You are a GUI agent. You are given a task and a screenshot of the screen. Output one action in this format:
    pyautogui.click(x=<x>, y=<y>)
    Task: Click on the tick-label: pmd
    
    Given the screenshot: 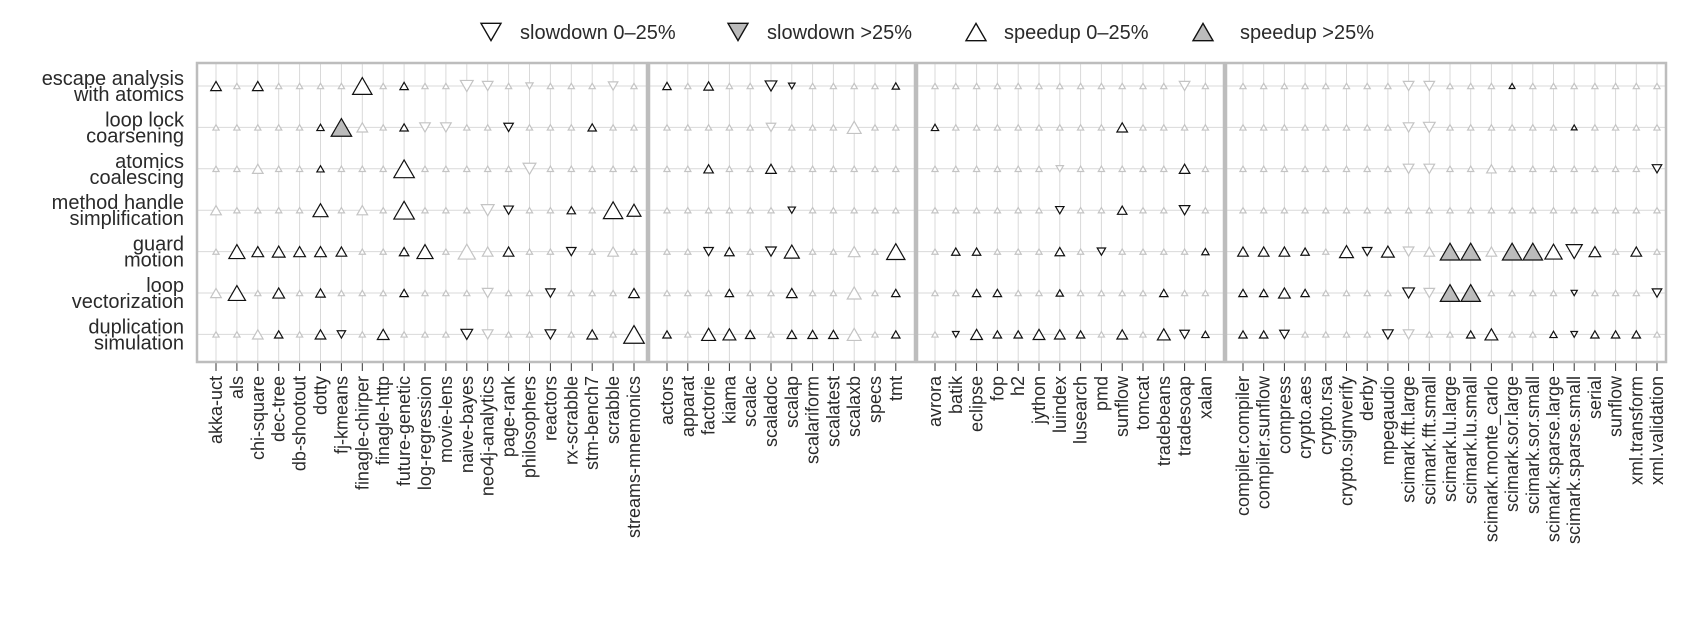 What is the action you would take?
    pyautogui.click(x=1101, y=393)
    